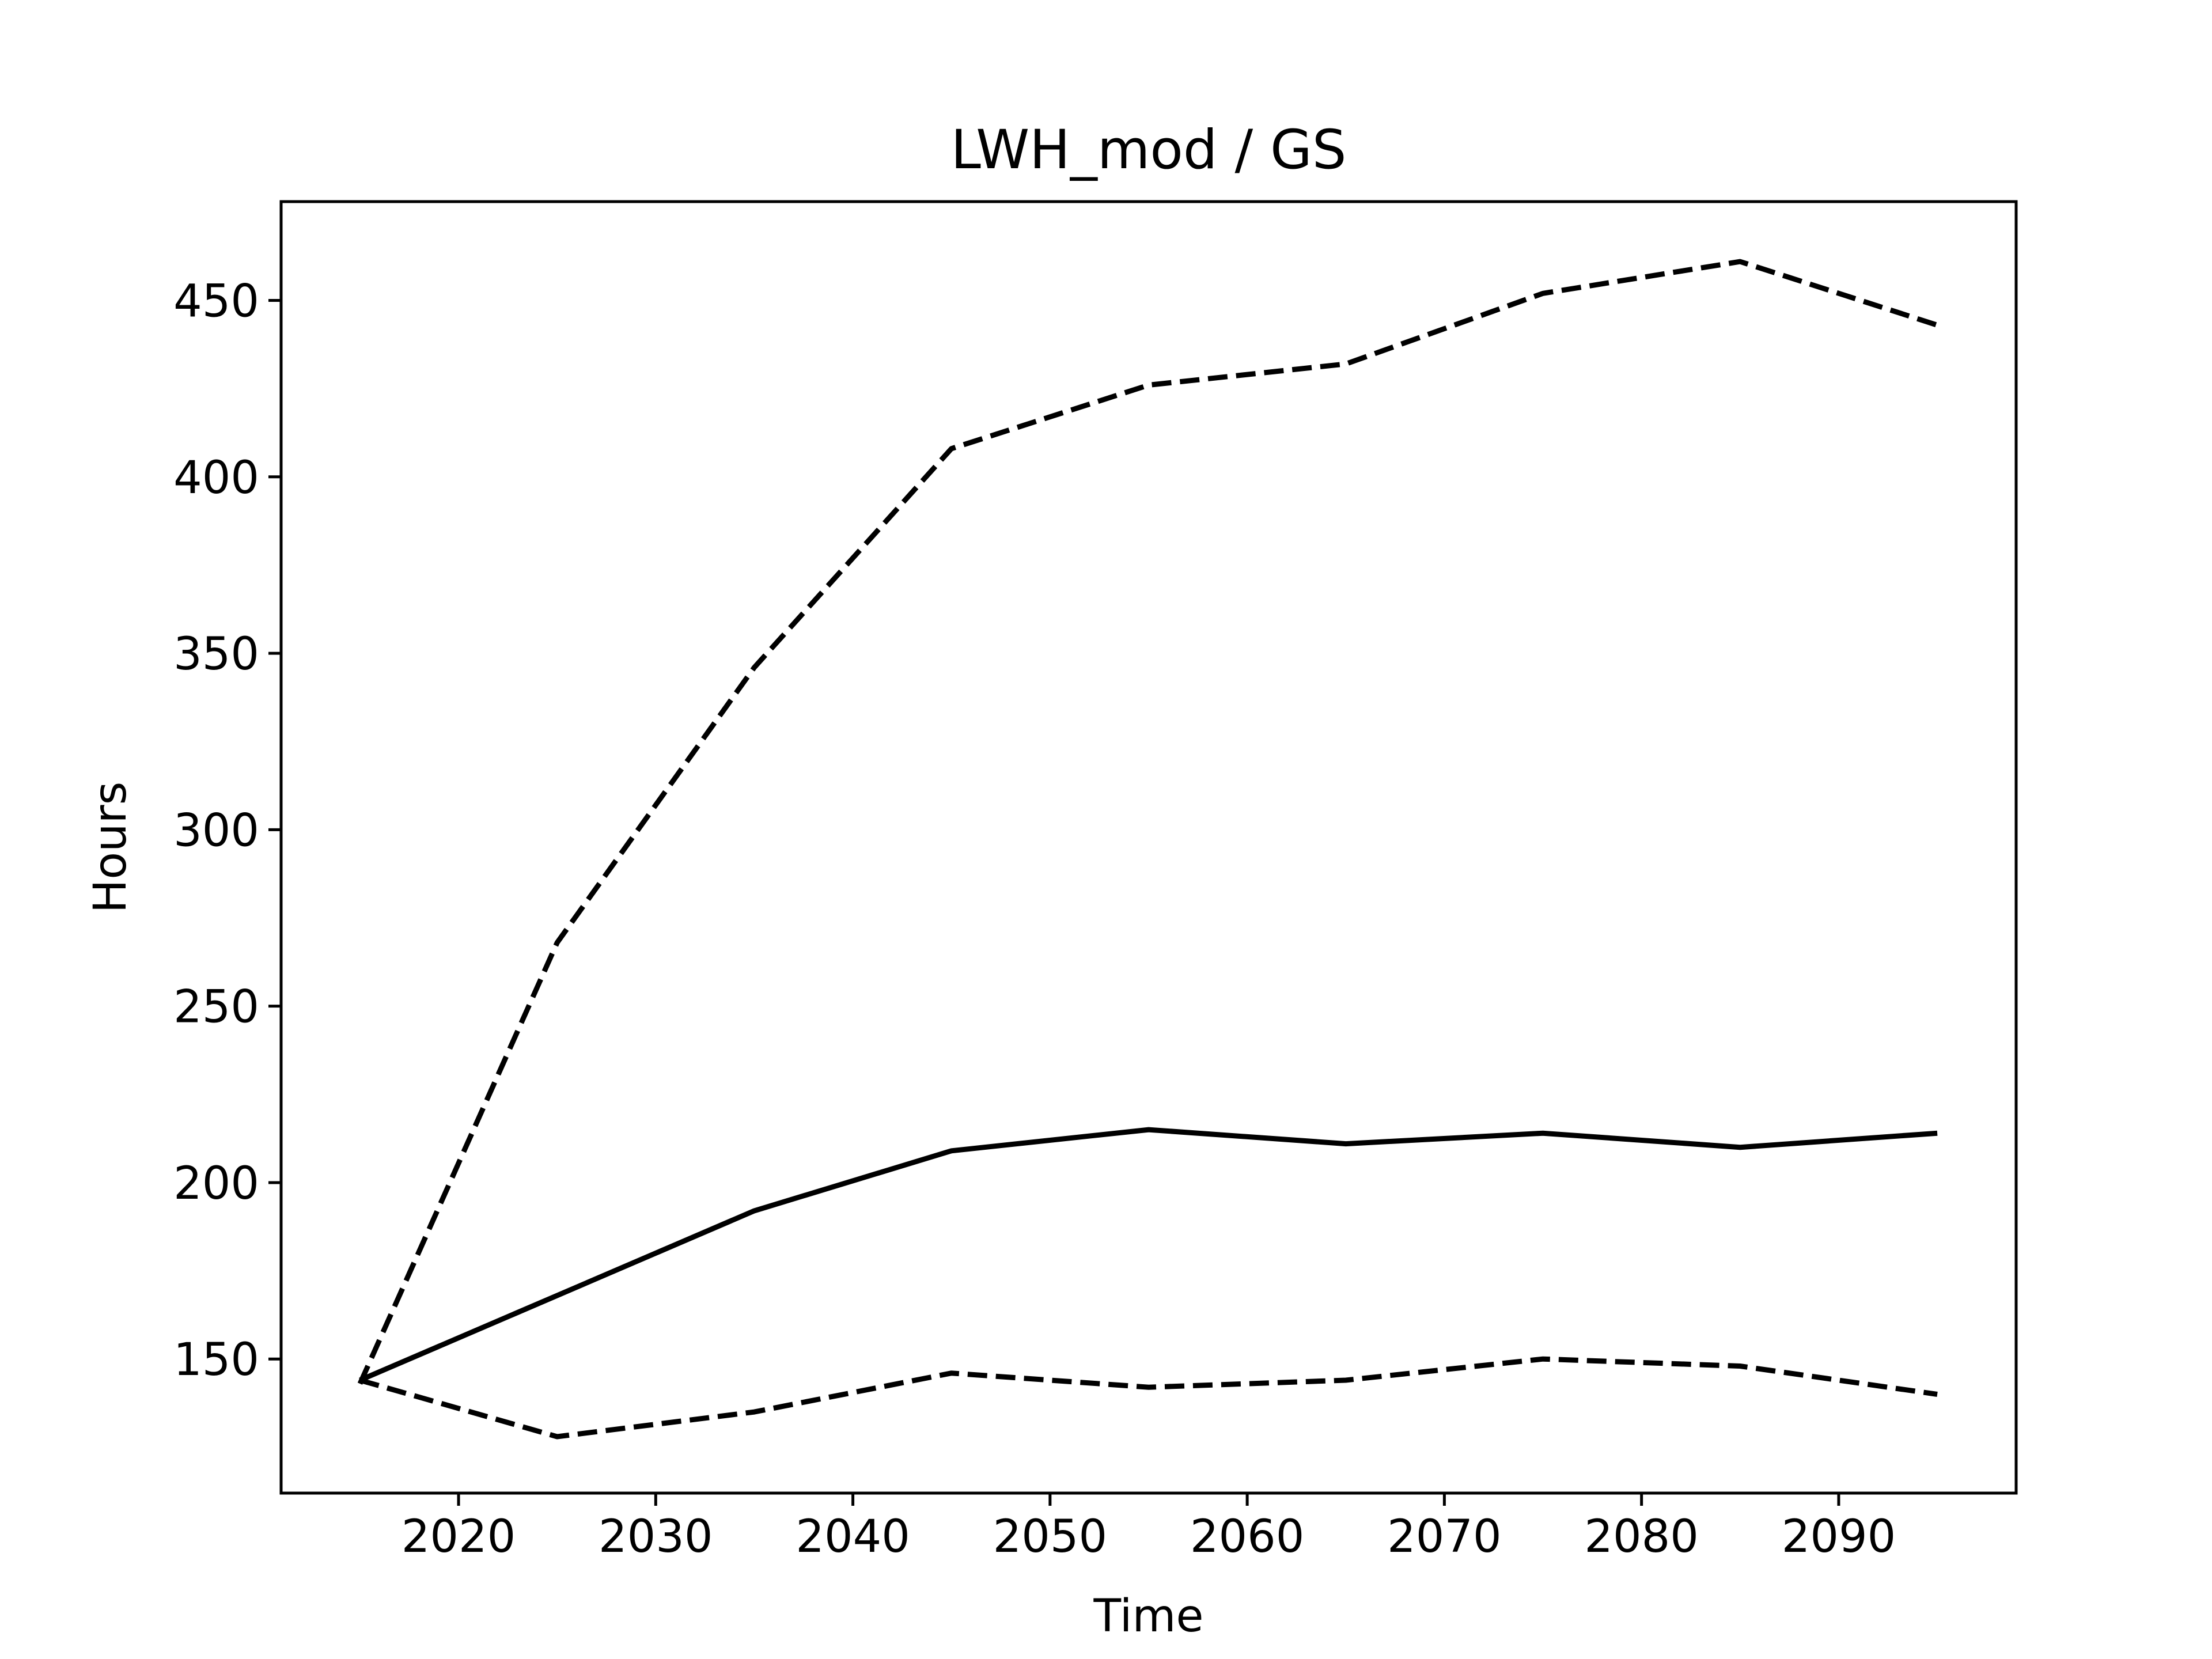 This screenshot has width=2212, height=1659. Describe the element at coordinates (216, 654) in the screenshot. I see `y-tick-label: 350` at that location.